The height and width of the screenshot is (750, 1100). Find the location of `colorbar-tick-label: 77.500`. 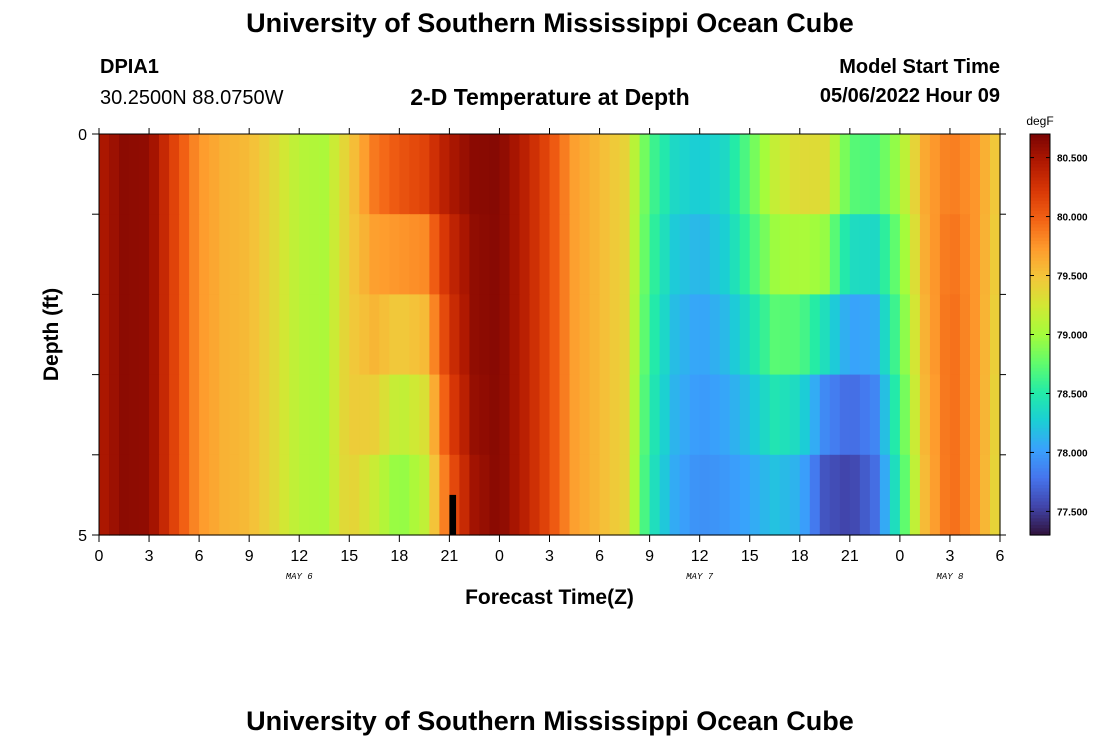

colorbar-tick-label: 77.500 is located at coordinates (1072, 512).